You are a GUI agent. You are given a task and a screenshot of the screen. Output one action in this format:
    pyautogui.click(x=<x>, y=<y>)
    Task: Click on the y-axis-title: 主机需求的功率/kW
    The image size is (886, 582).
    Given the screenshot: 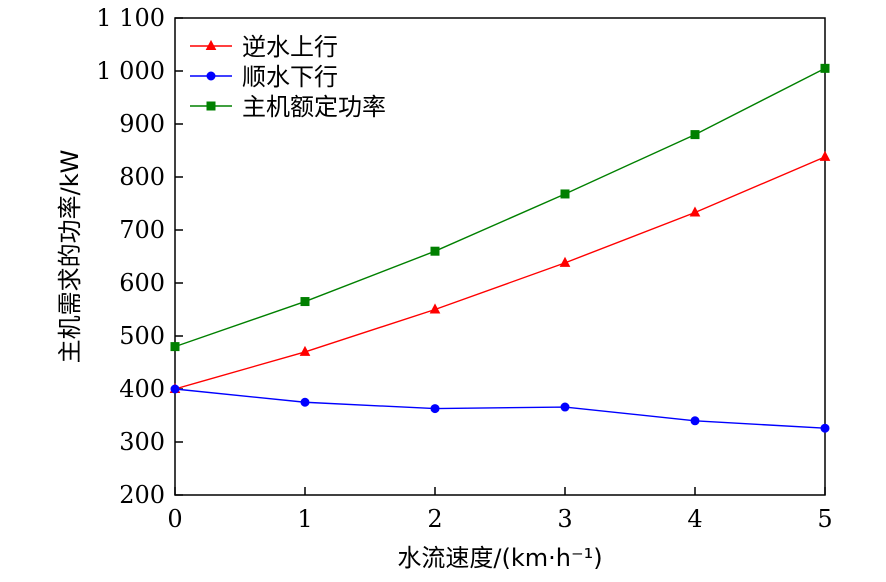 What is the action you would take?
    pyautogui.click(x=70, y=257)
    